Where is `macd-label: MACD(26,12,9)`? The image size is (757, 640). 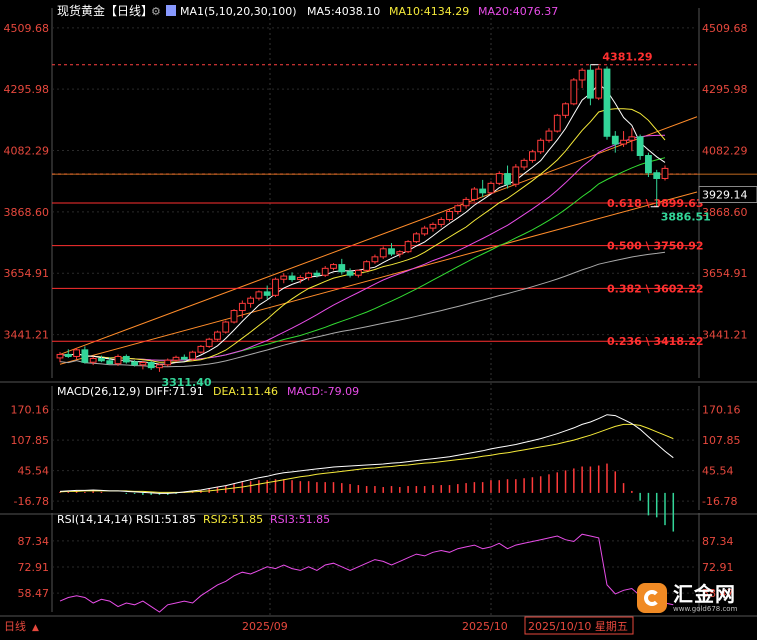 macd-label: MACD(26,12,9) is located at coordinates (99, 391).